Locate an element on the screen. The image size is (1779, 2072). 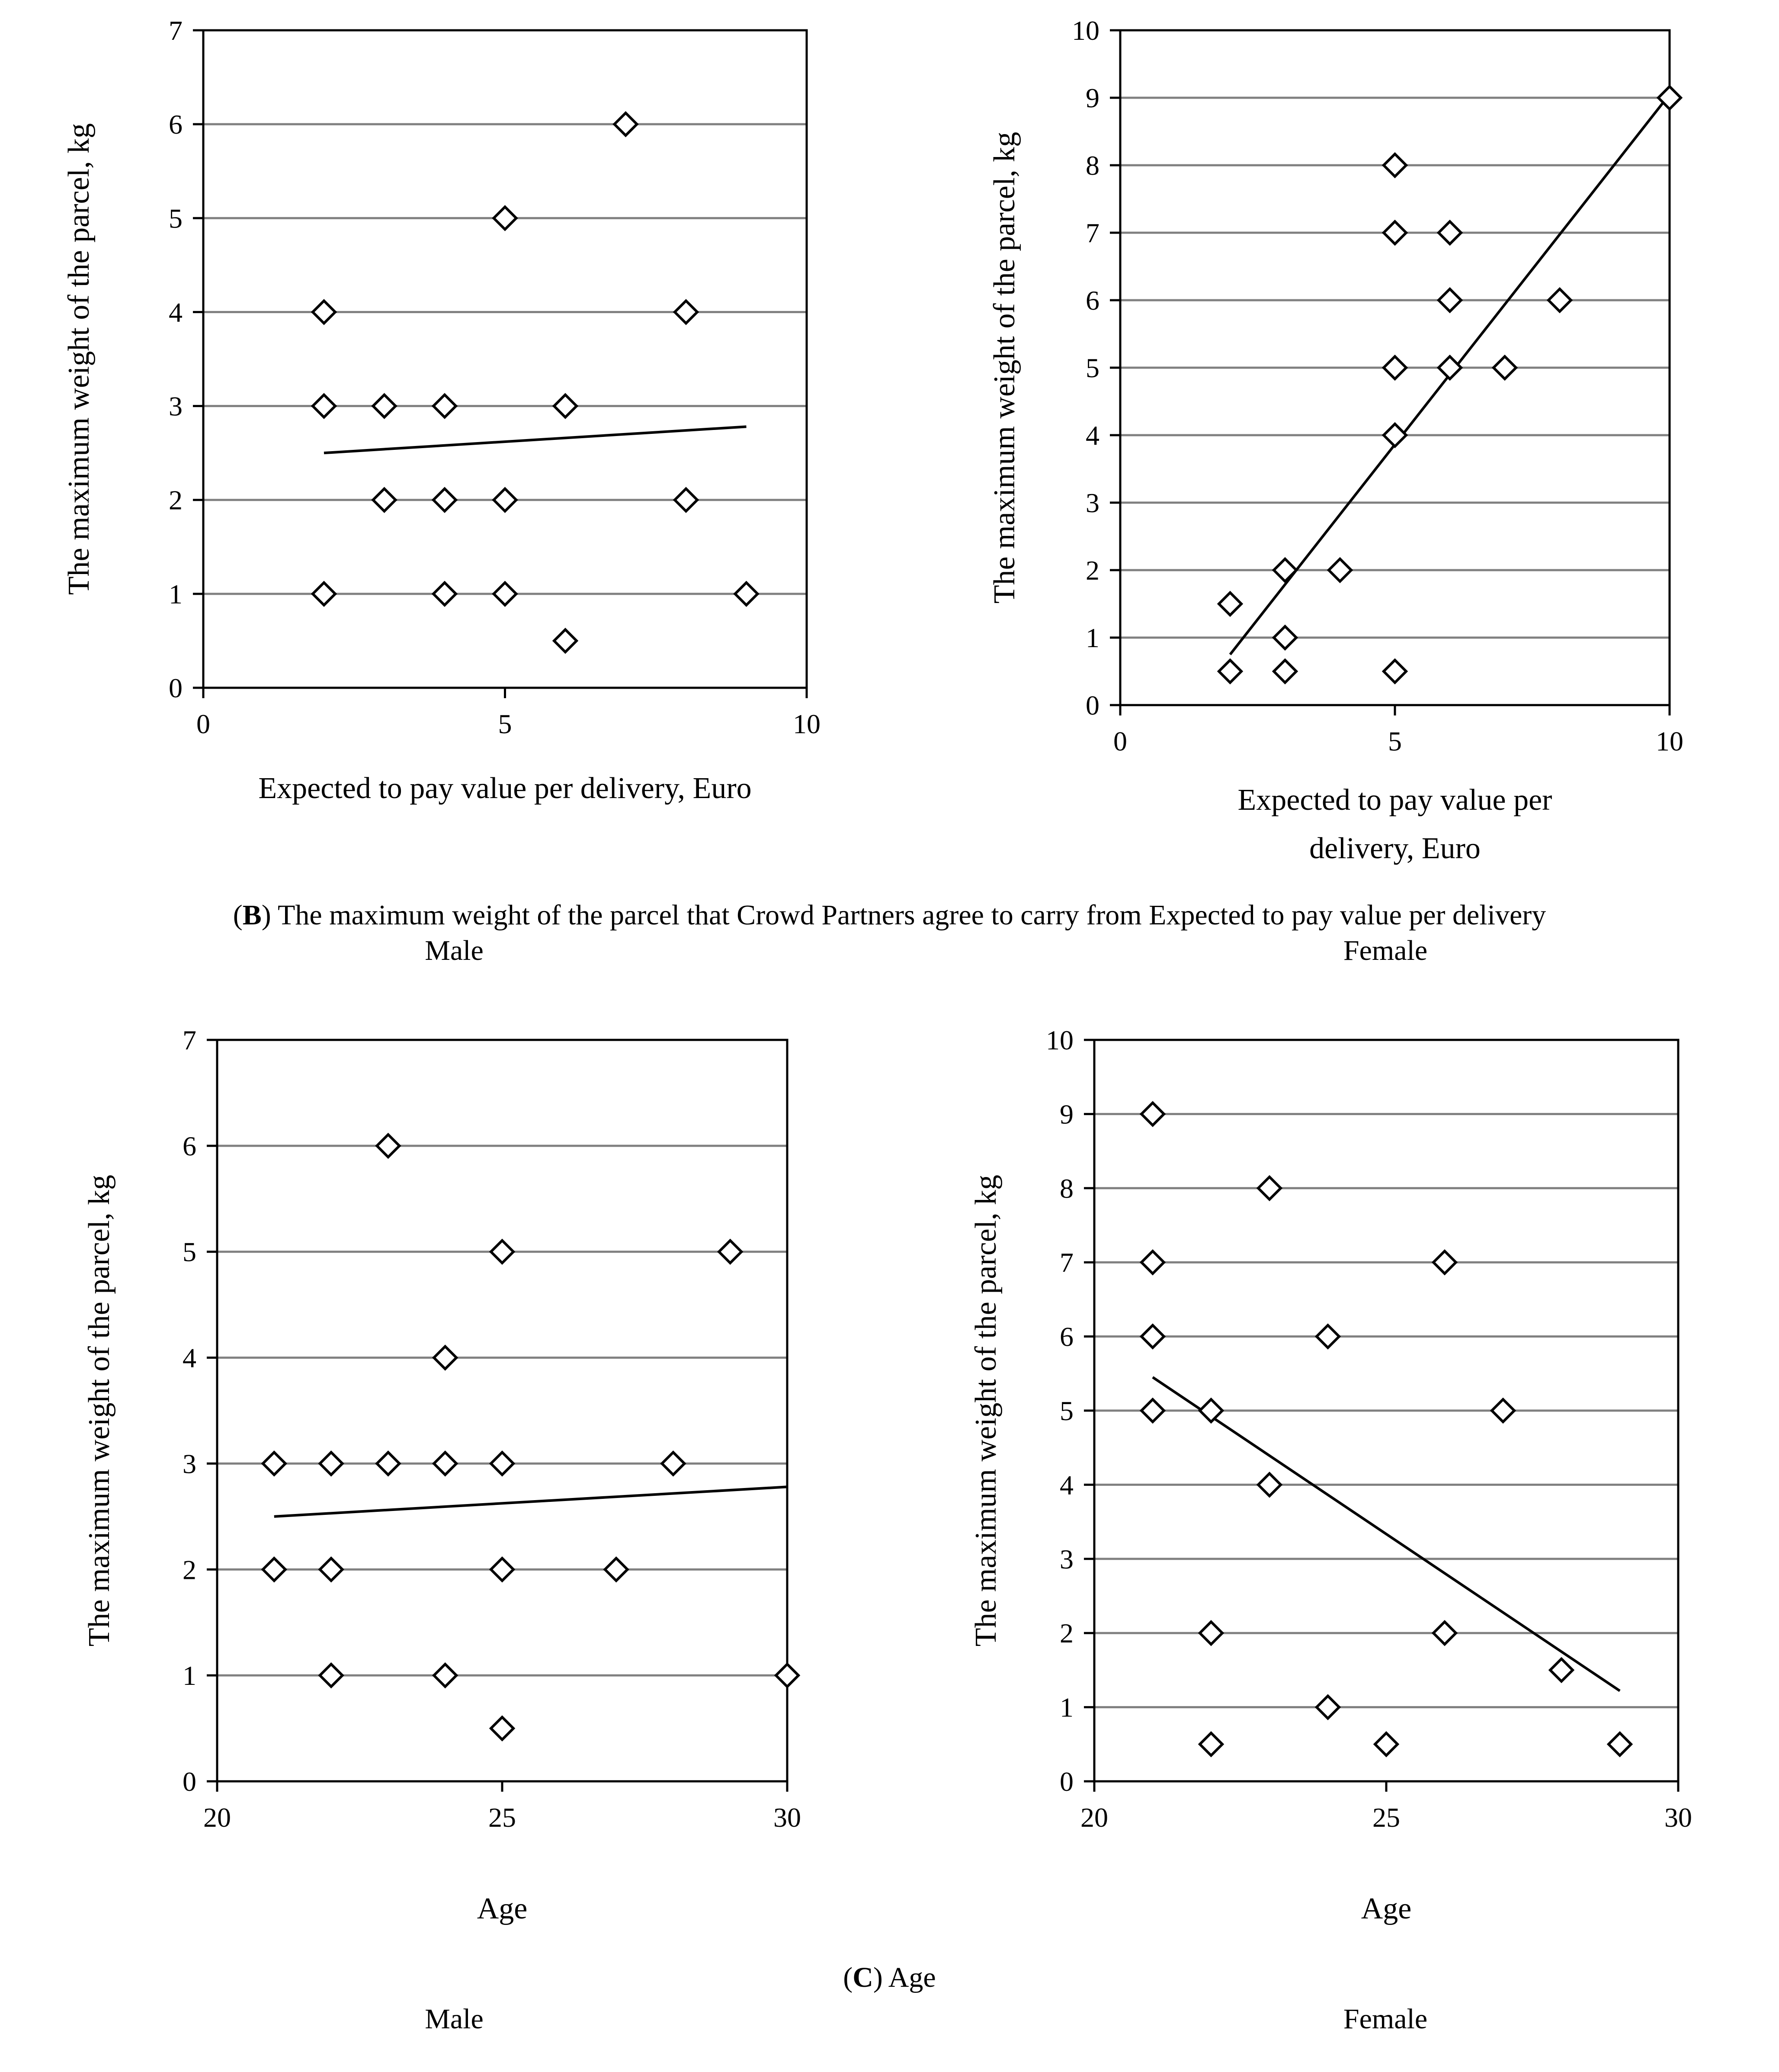
caption-c-male: Male is located at coordinates (454, 2019).